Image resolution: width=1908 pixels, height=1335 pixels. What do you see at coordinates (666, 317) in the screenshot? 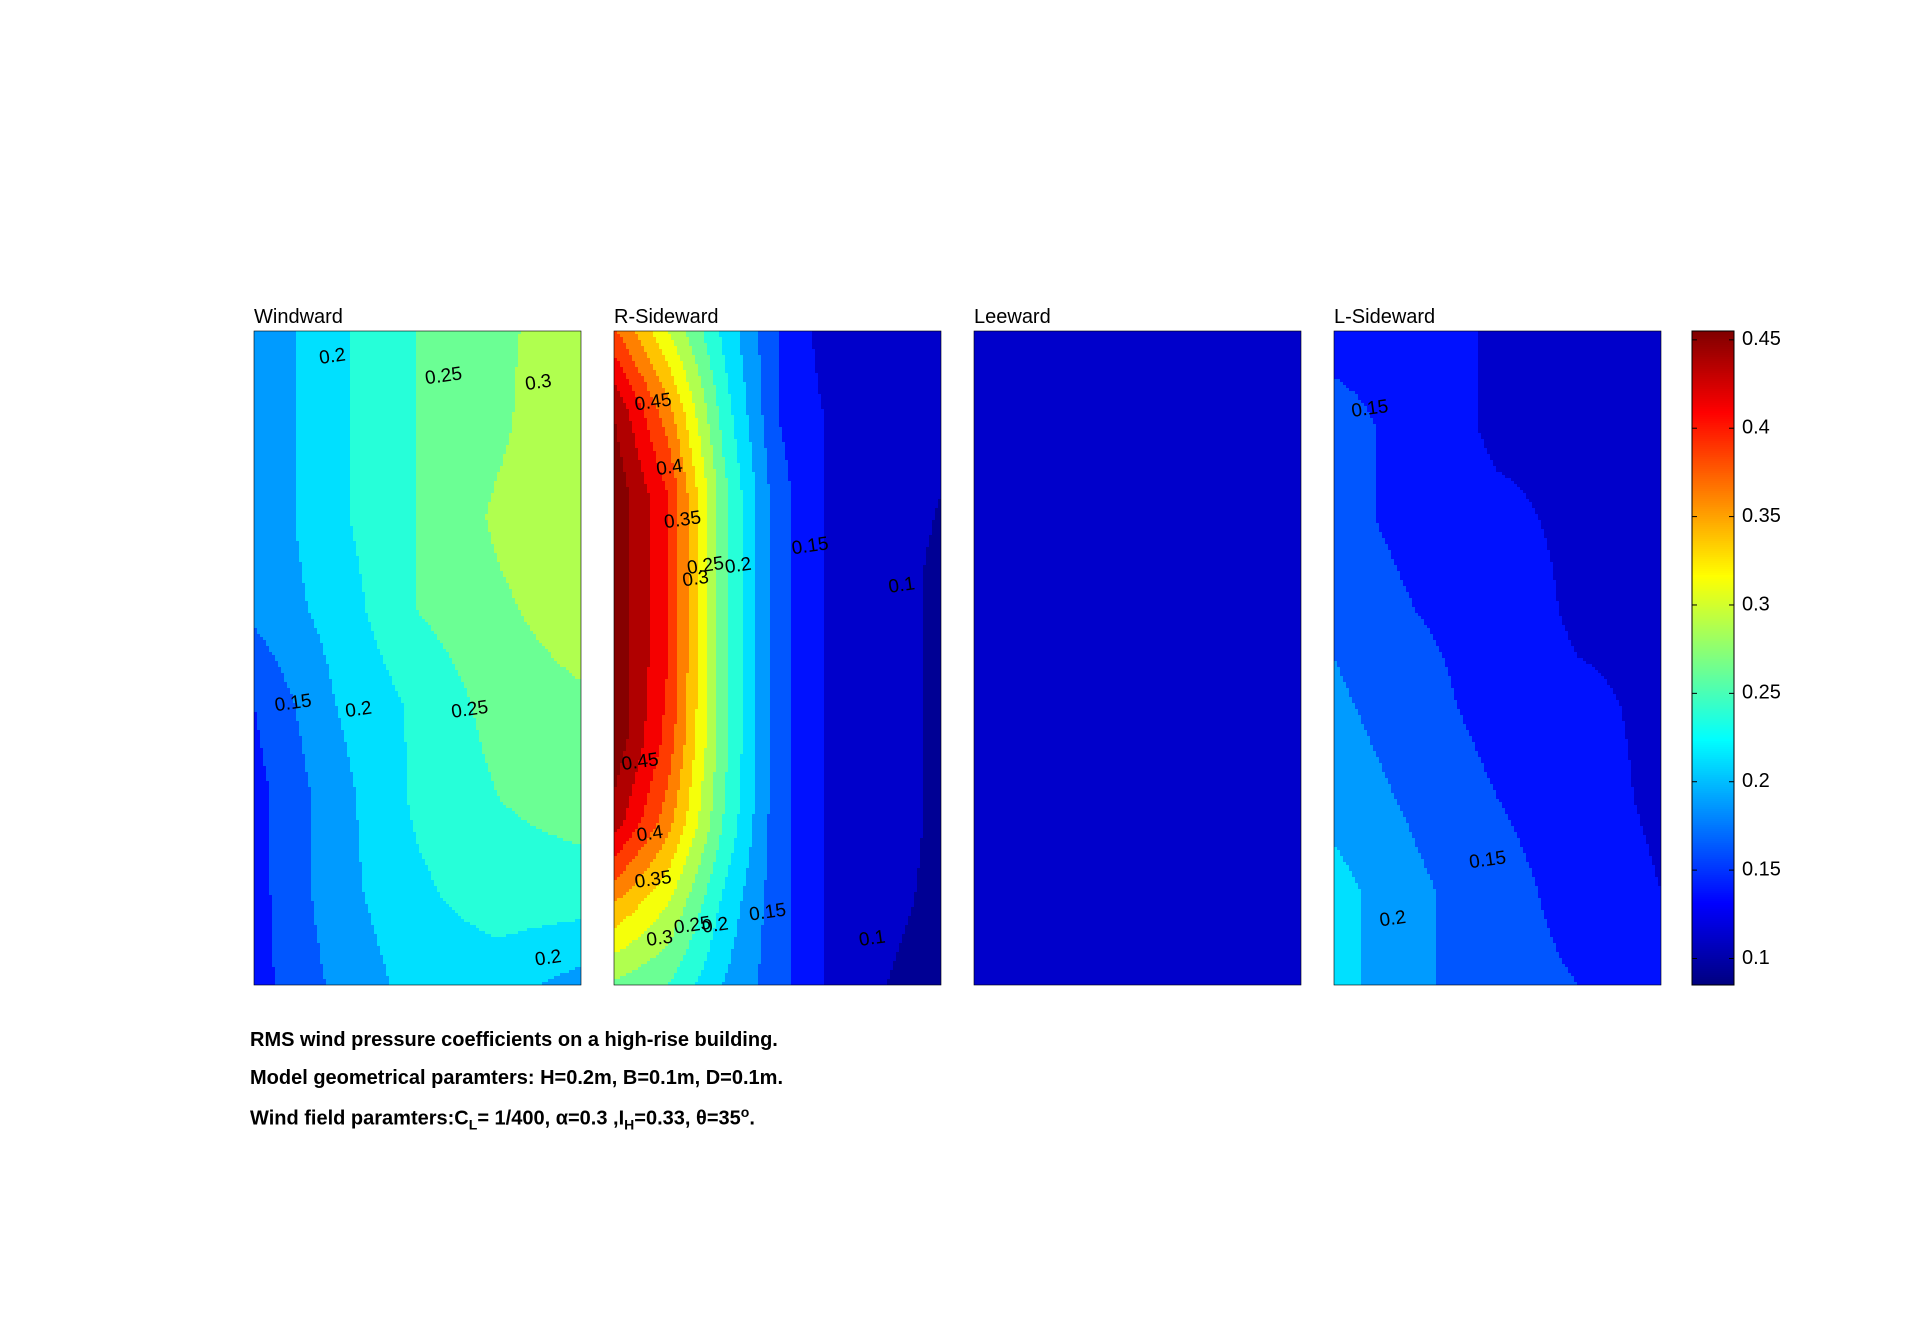
I see `panel-title: R-Sideward` at bounding box center [666, 317].